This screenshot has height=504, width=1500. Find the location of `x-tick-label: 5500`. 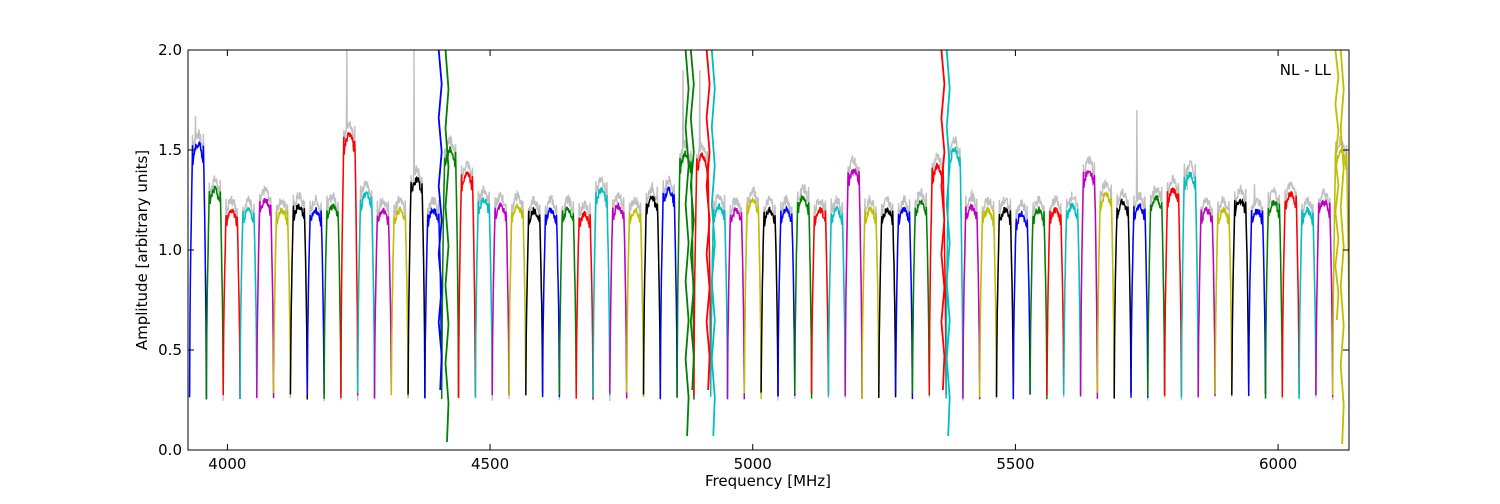

x-tick-label: 5500 is located at coordinates (1015, 464).